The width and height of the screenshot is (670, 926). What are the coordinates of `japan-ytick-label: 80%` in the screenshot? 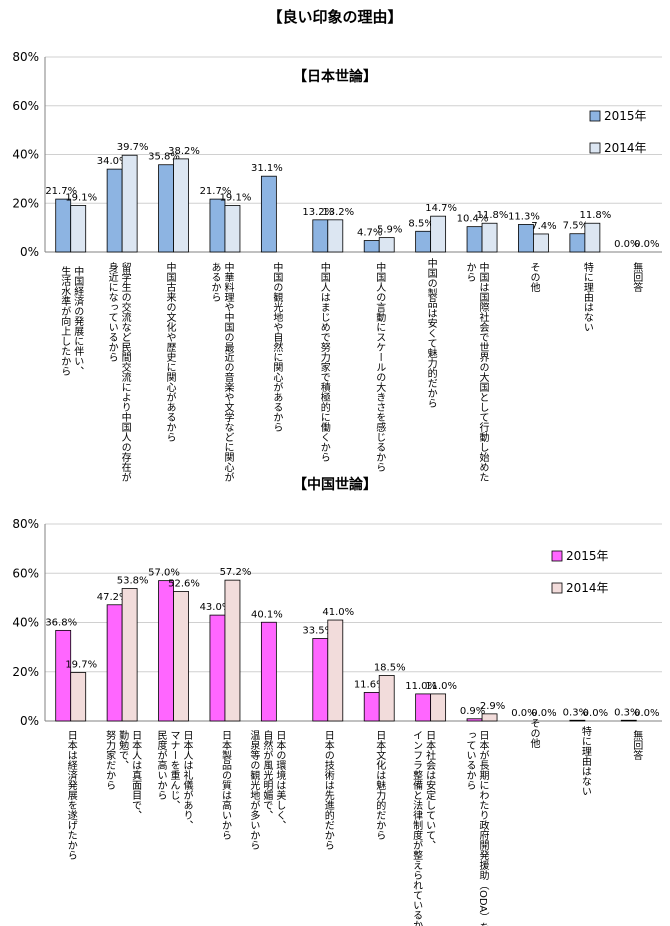 It's located at (25, 57).